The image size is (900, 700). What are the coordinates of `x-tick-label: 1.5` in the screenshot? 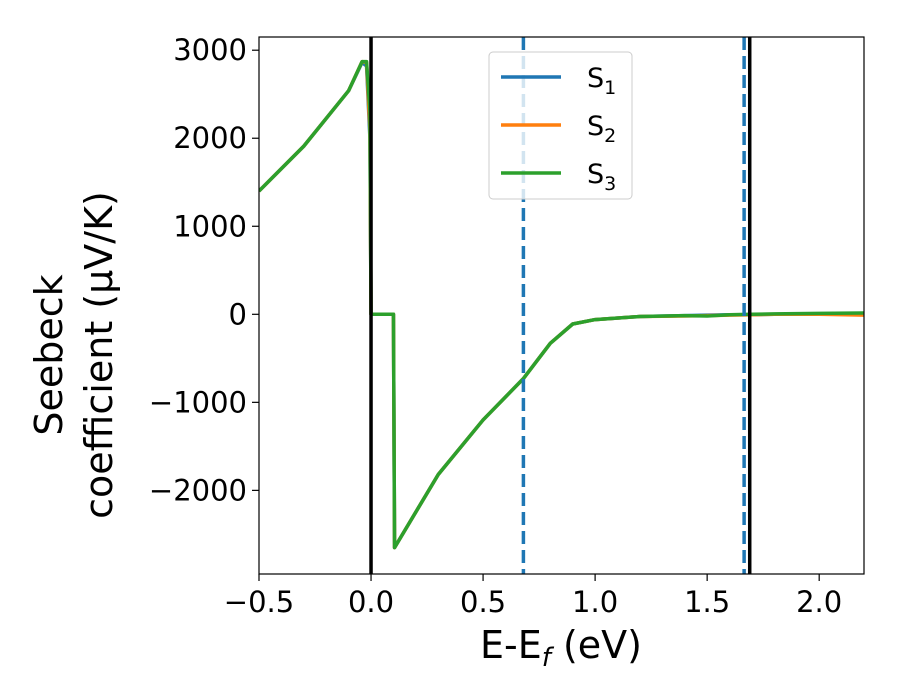 It's located at (707, 602).